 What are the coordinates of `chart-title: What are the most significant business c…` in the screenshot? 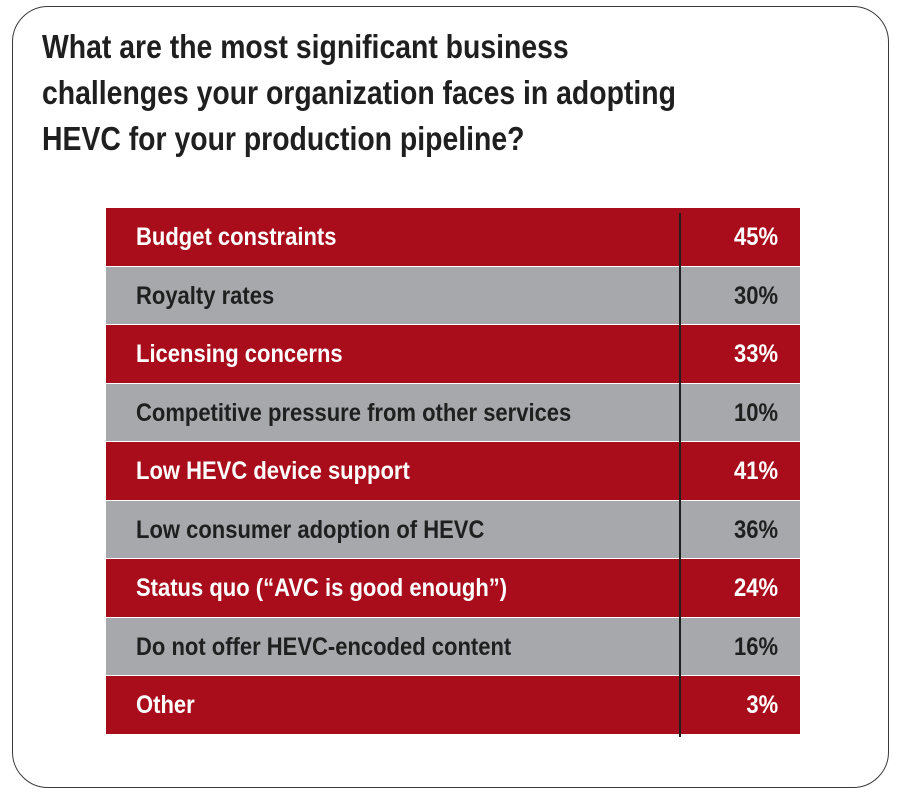 It's located at (394, 93).